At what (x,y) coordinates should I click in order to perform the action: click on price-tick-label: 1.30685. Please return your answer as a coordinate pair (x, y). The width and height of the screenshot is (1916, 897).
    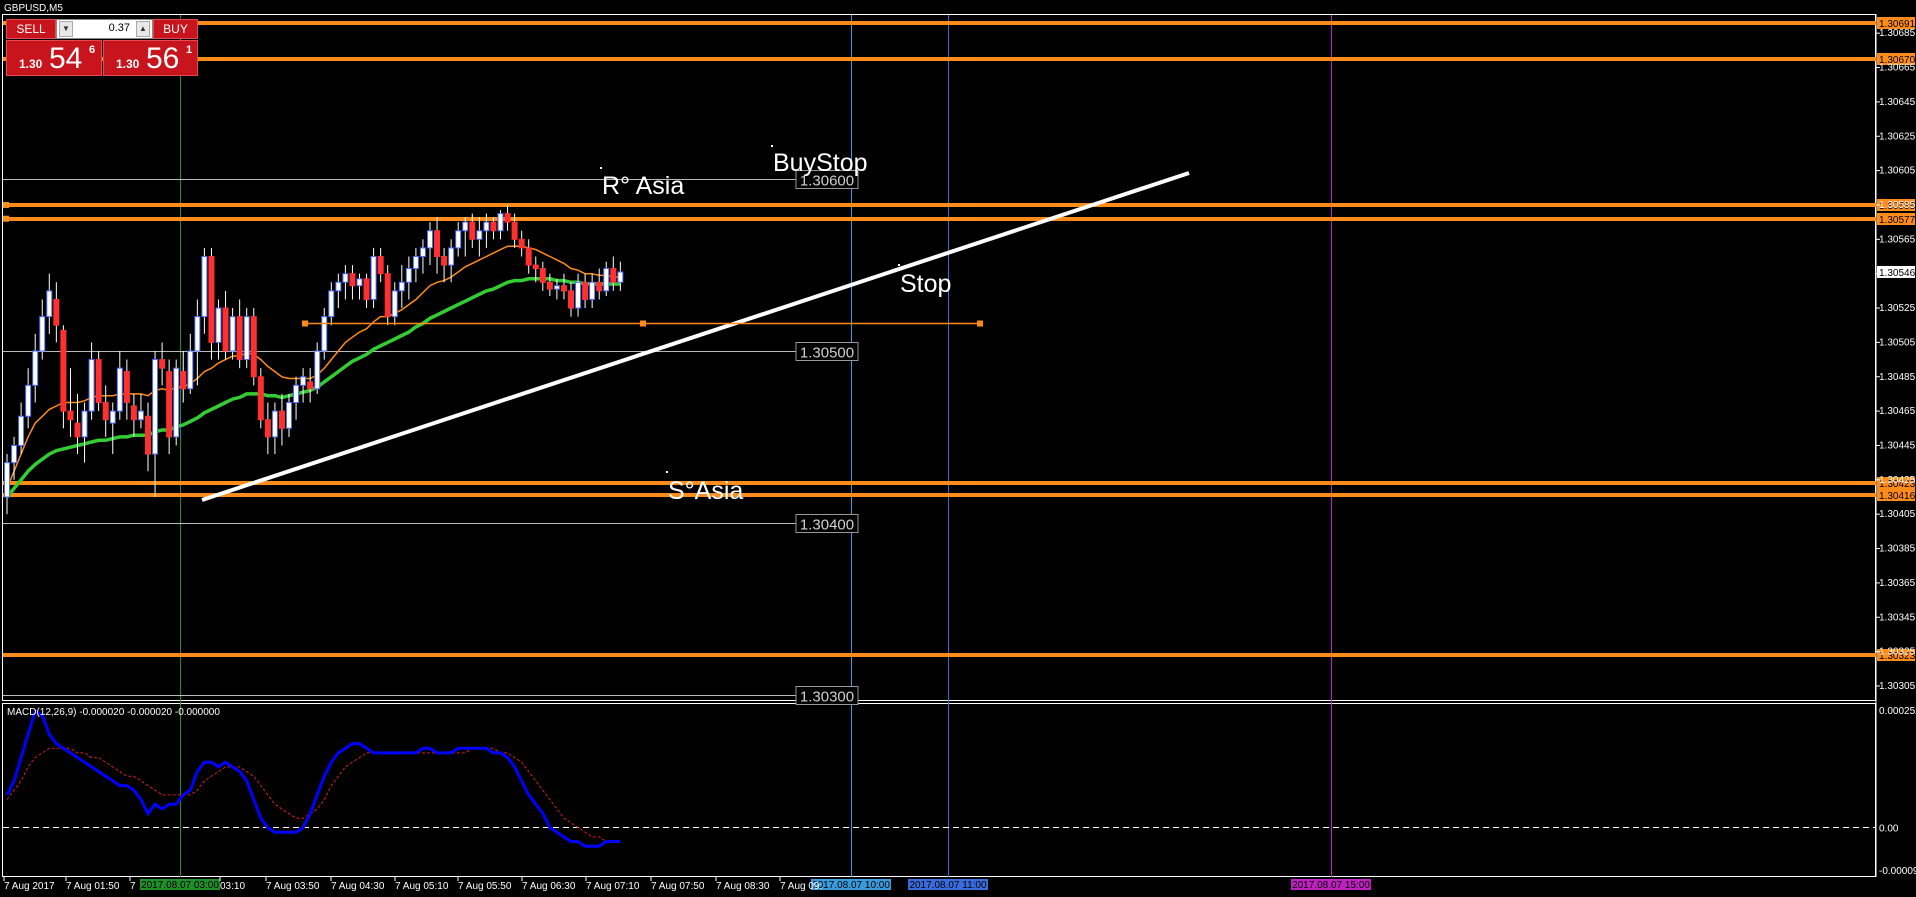
    Looking at the image, I should click on (1897, 33).